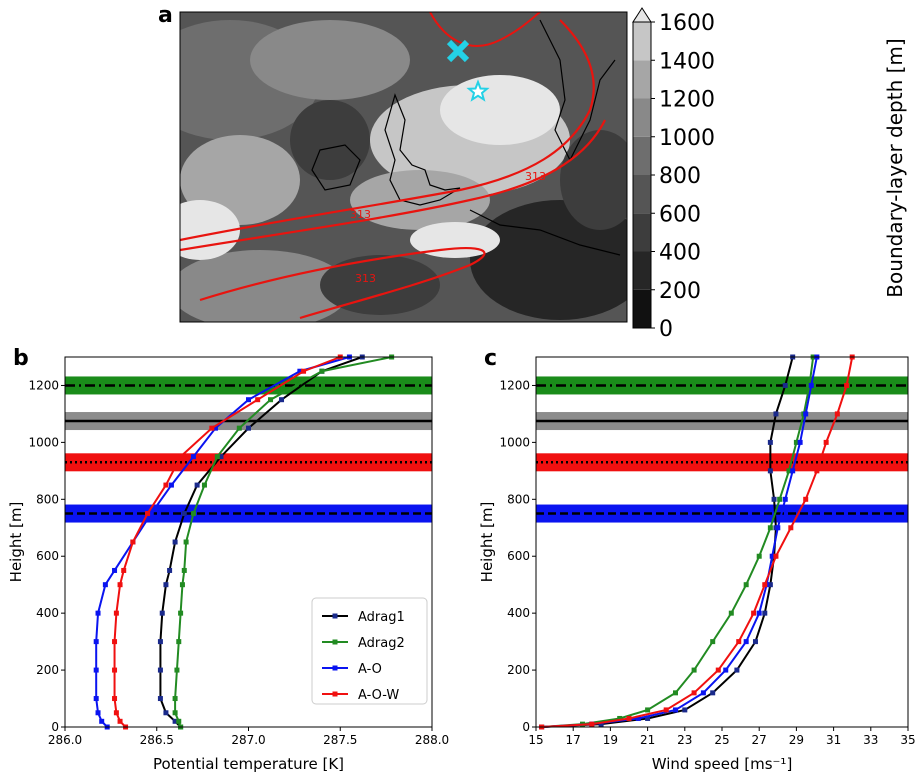 The height and width of the screenshot is (782, 921). Describe the element at coordinates (535, 176) in the screenshot. I see `contour-label: 313` at that location.